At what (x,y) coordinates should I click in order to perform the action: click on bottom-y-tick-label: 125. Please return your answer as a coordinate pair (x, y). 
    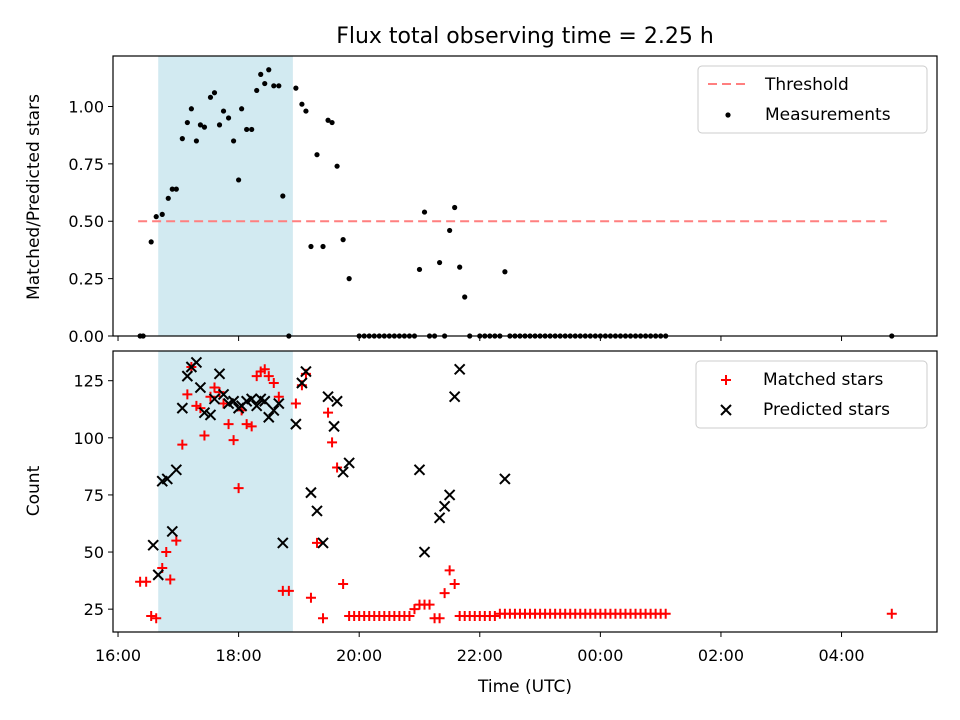
    Looking at the image, I should click on (88, 381).